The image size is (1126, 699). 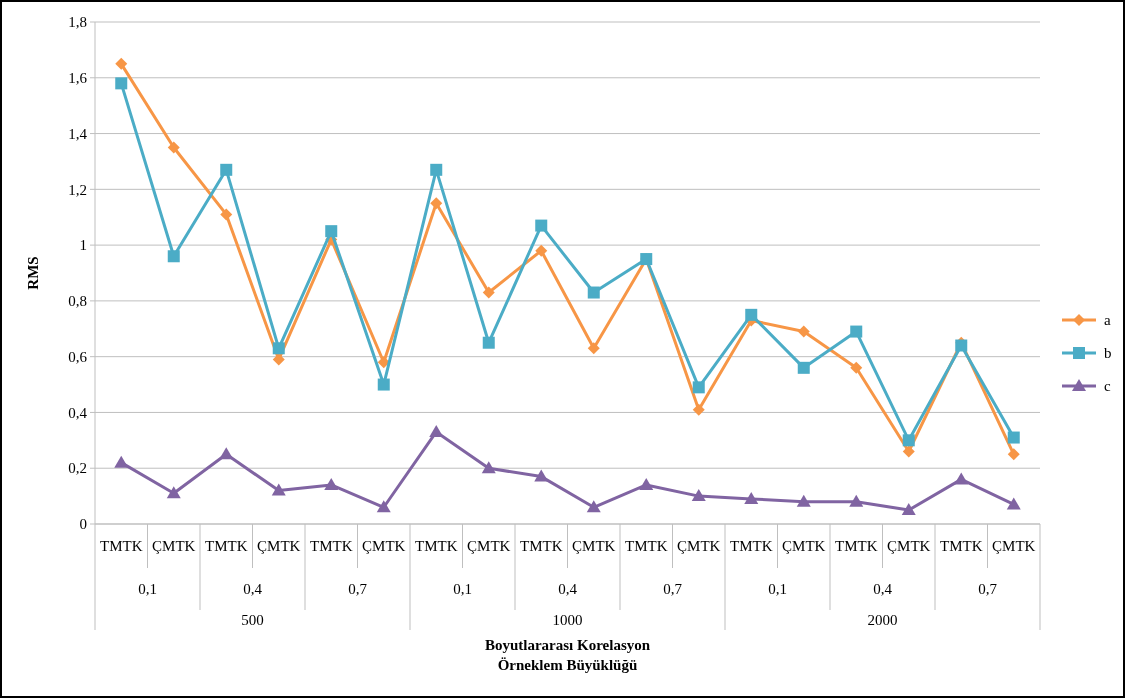 What do you see at coordinates (252, 620) in the screenshot?
I see `text: 500` at bounding box center [252, 620].